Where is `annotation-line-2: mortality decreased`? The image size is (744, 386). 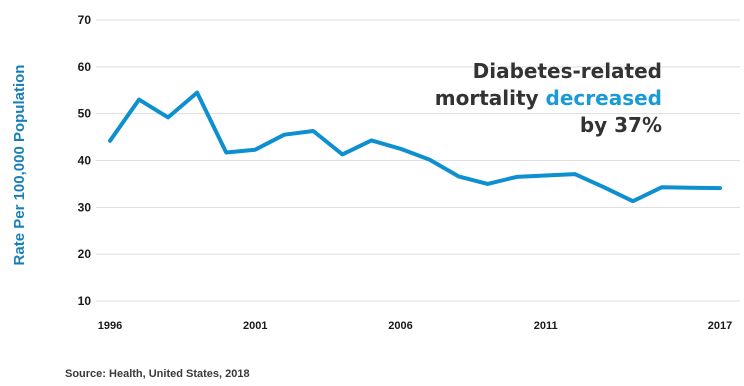
annotation-line-2: mortality decreased is located at coordinates (548, 98).